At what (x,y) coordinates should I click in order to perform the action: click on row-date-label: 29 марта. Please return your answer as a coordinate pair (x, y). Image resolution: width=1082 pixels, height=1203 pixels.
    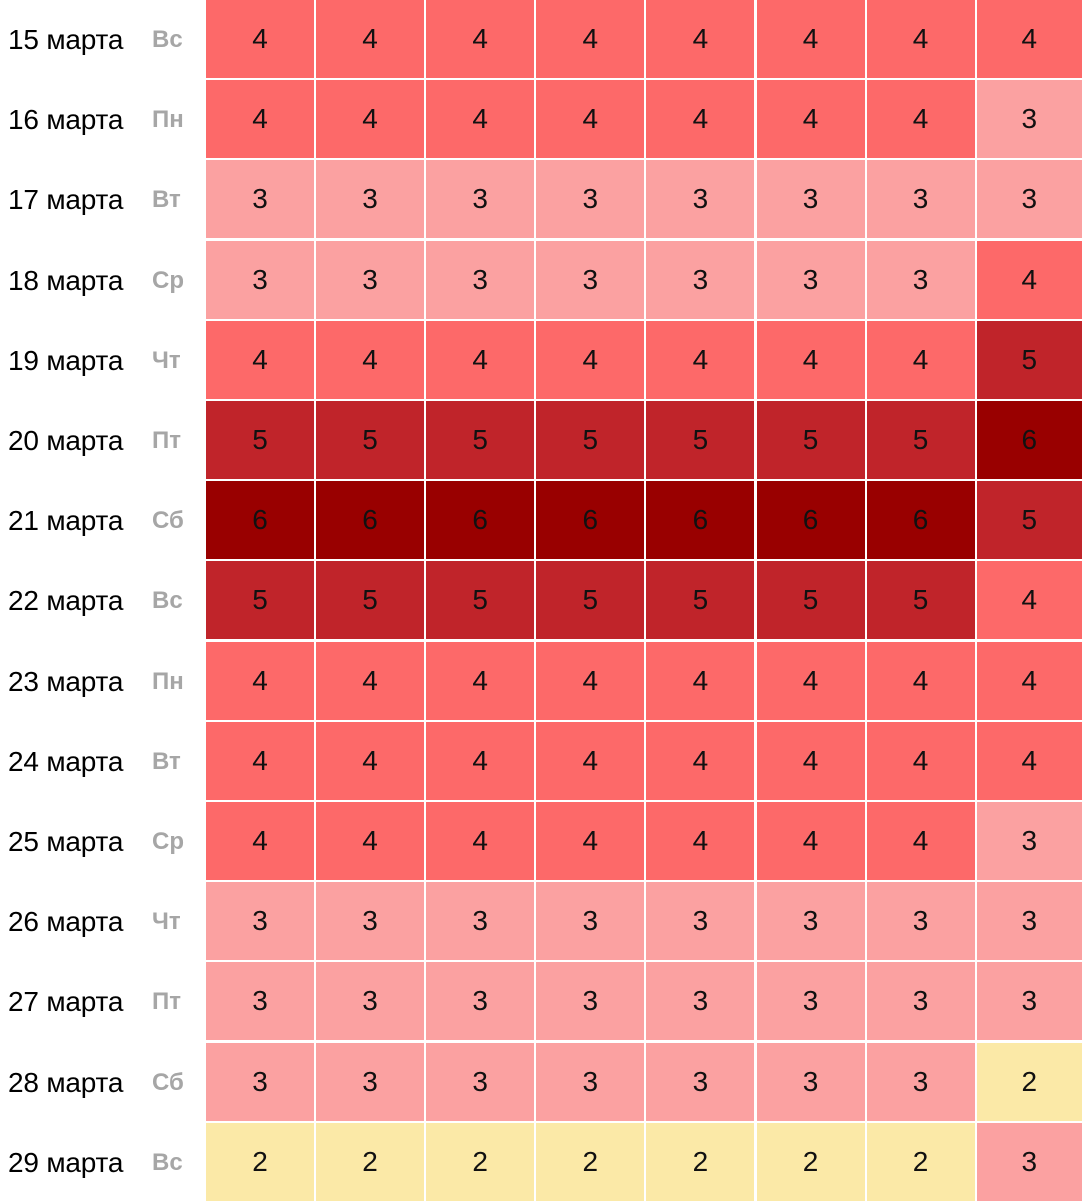
    Looking at the image, I should click on (66, 1162).